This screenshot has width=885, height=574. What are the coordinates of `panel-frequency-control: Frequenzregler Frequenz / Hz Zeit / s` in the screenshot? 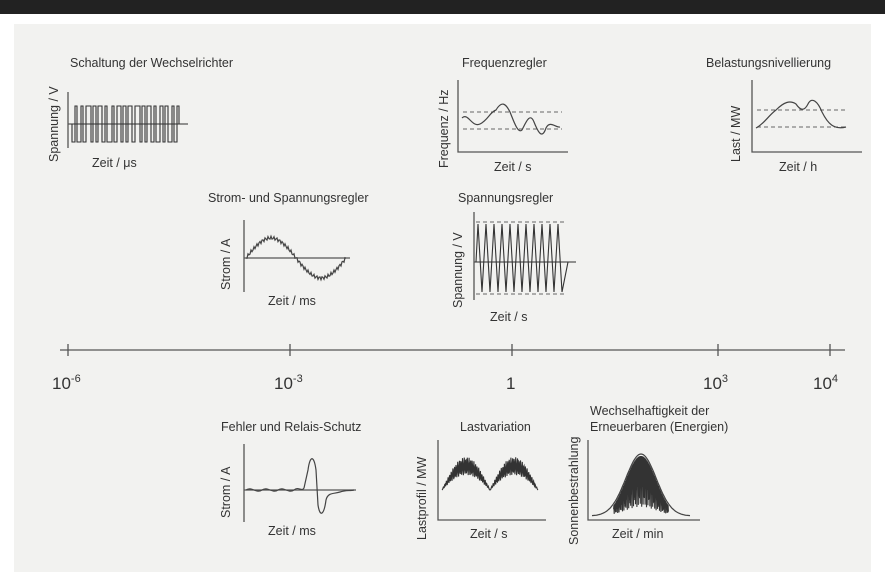 It's located at (502, 115).